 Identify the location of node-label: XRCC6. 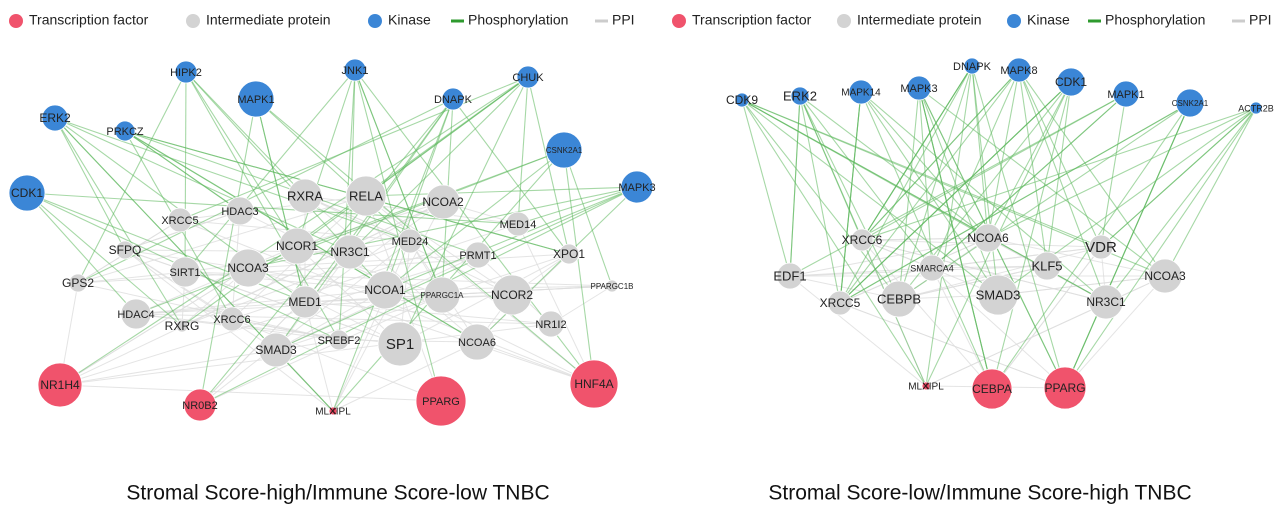
(231, 320).